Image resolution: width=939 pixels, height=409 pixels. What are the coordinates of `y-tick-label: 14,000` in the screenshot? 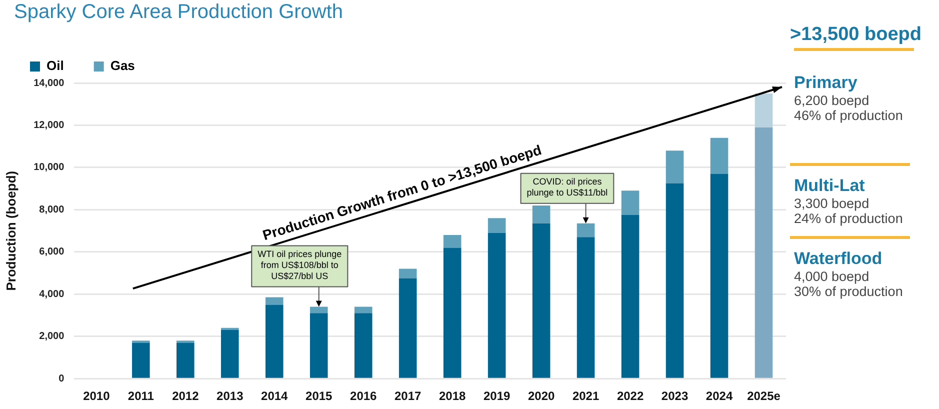 It's located at (49, 83).